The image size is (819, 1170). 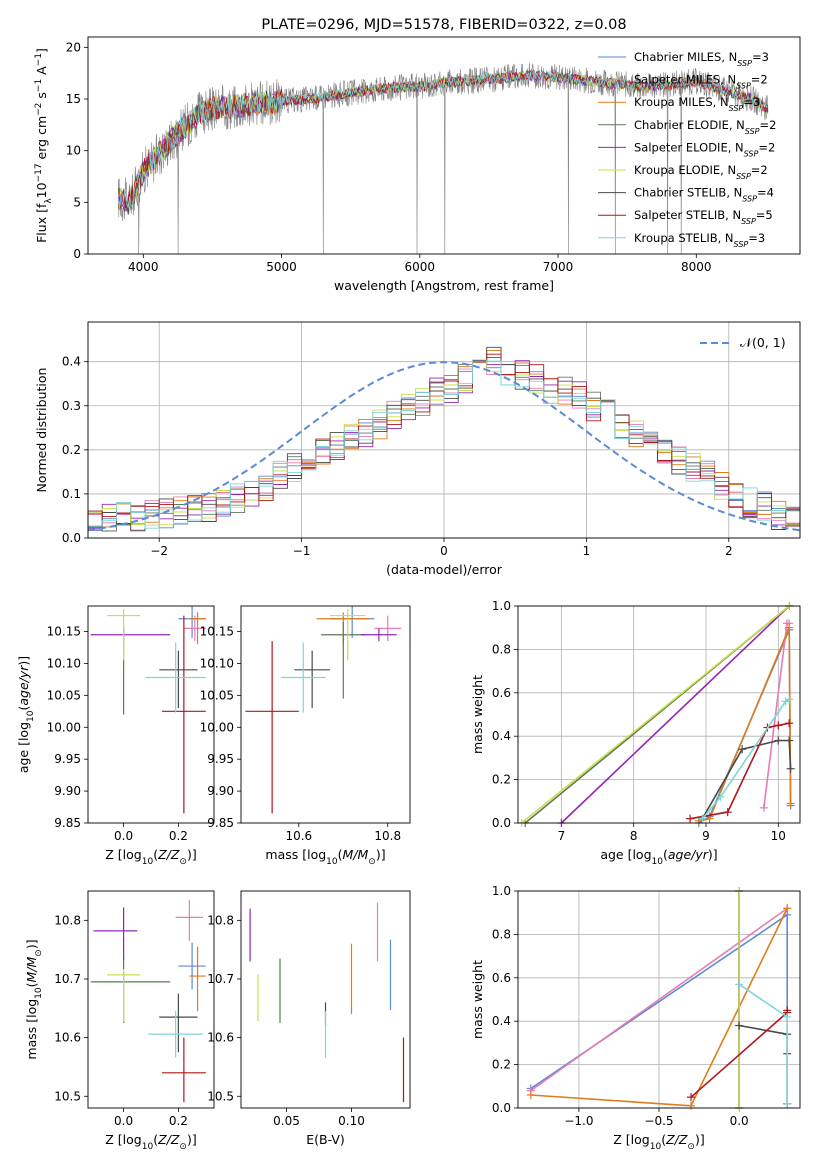 I want to click on weight-line-kroupa-miles, so click(x=745, y=724).